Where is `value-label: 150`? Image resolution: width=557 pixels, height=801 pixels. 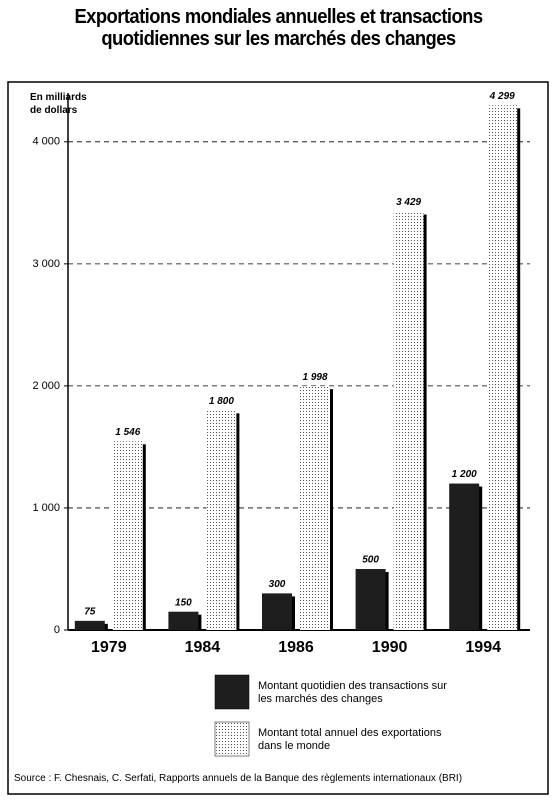
value-label: 150 is located at coordinates (183, 602).